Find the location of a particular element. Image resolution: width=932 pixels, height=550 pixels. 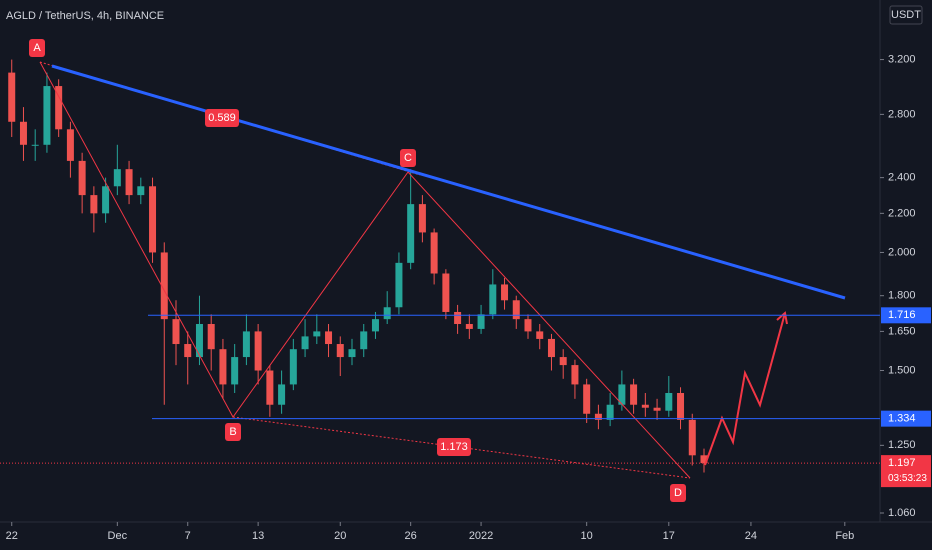

x-tick-label: Feb is located at coordinates (844, 536).